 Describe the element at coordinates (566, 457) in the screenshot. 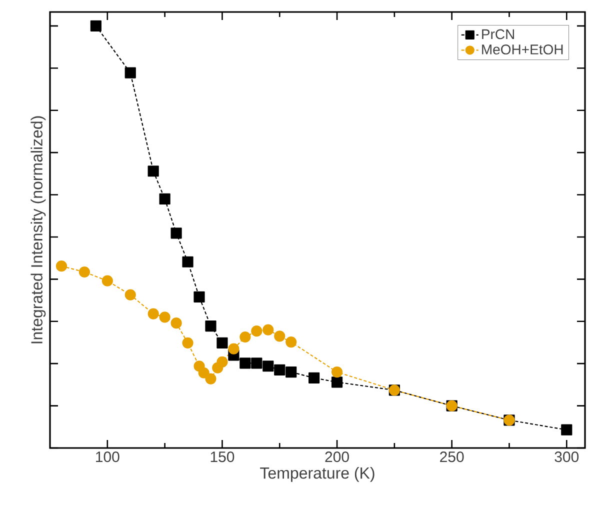

I see `x-tick-label: 300` at that location.